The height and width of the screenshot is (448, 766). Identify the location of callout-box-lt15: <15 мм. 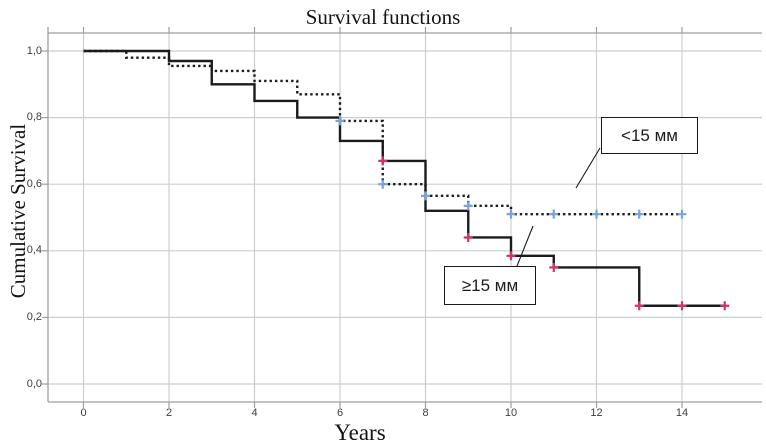
(649, 135).